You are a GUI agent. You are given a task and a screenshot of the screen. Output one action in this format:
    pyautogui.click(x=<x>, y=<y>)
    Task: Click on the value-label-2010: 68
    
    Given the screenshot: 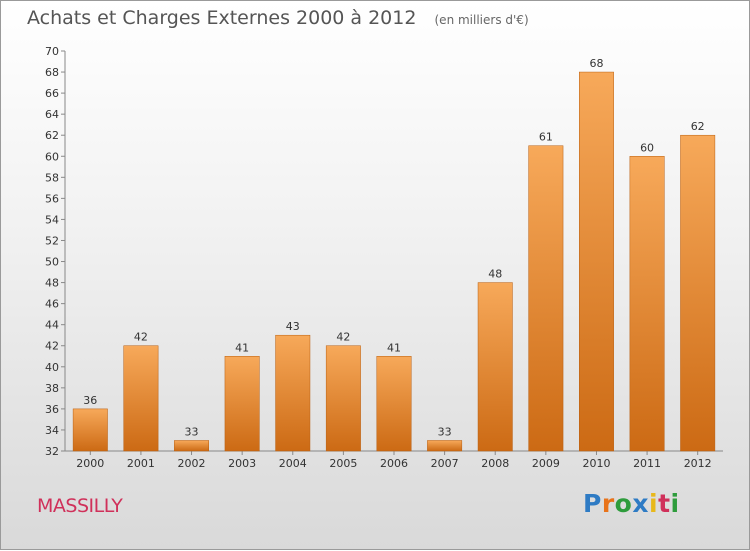 What is the action you would take?
    pyautogui.click(x=596, y=63)
    